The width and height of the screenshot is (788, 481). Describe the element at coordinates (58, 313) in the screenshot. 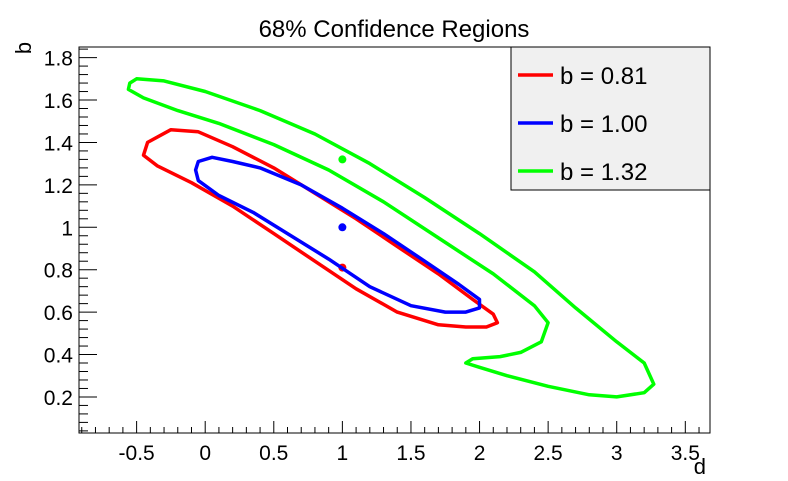

I see `y-tick-label: 0.6` at that location.